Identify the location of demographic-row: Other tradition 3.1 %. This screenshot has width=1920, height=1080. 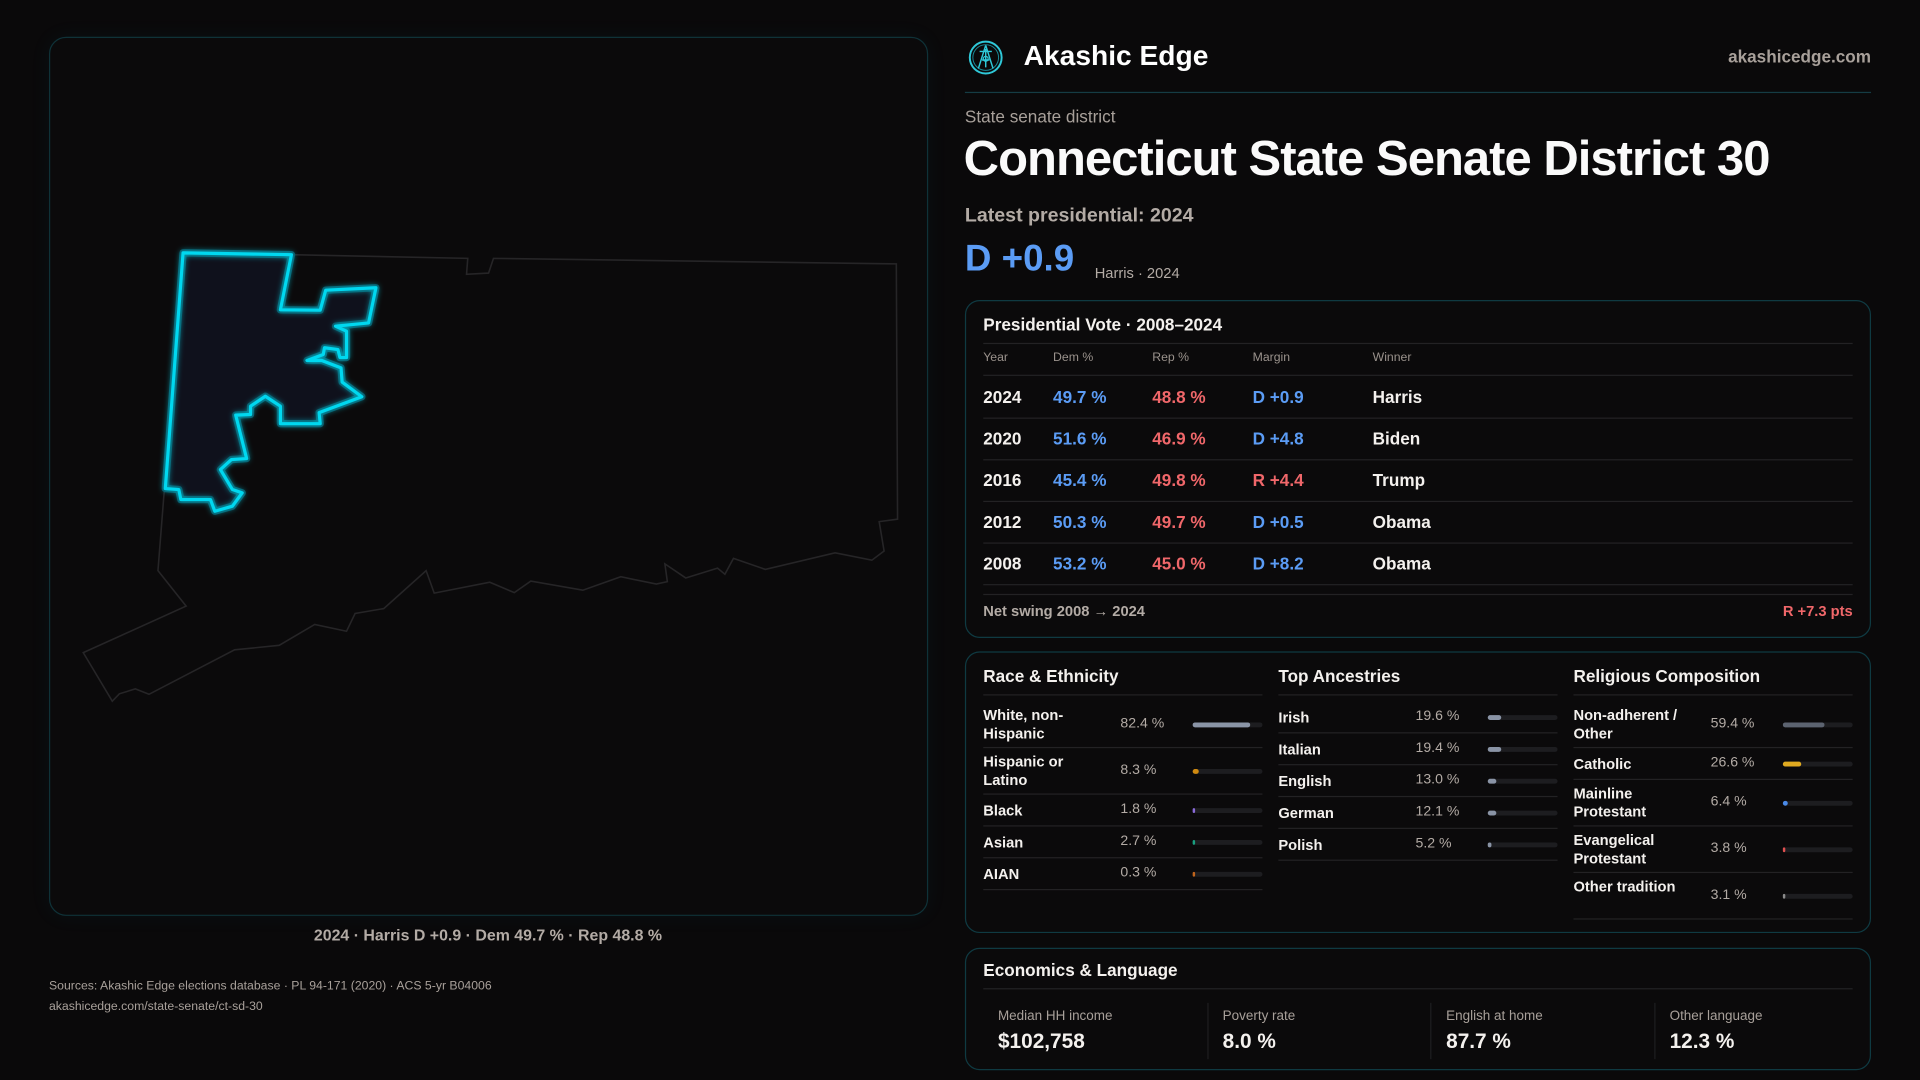
(1713, 896).